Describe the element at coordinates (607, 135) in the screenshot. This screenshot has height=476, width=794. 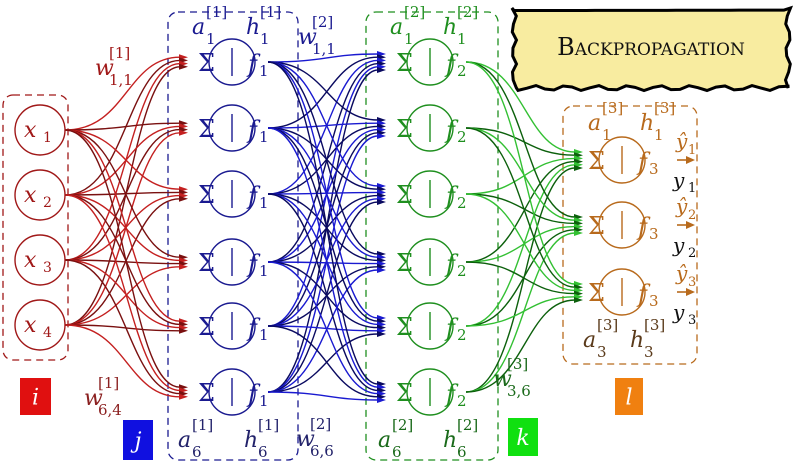
I see `a3-top-label-sub: 1` at that location.